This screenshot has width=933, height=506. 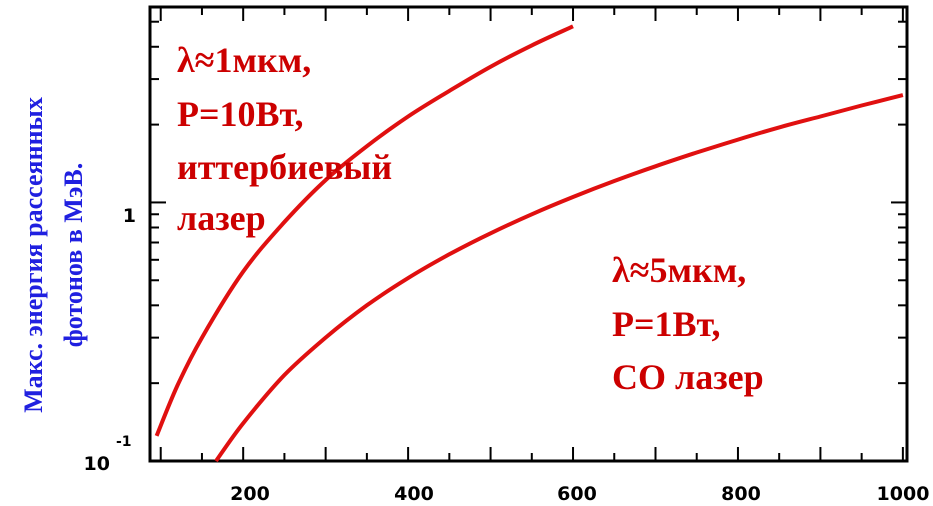 I want to click on y-tick-label-1: 1, so click(x=129, y=216).